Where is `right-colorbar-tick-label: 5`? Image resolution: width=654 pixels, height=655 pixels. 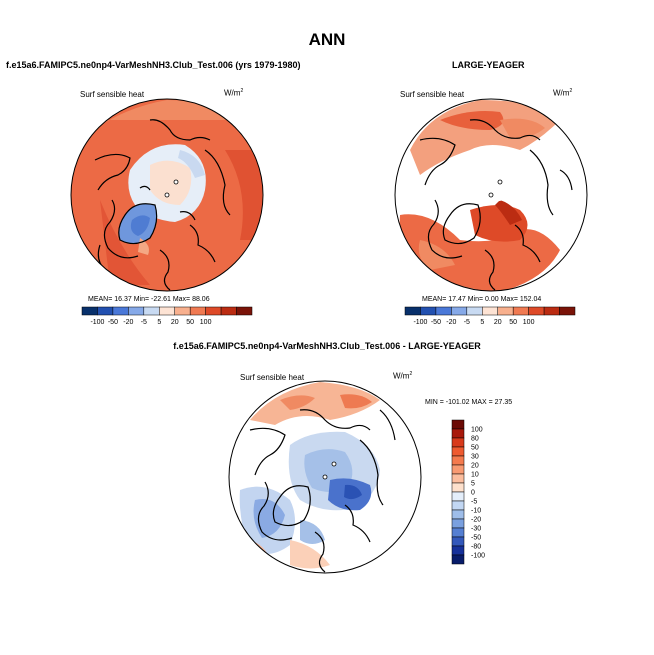 right-colorbar-tick-label: 5 is located at coordinates (482, 322).